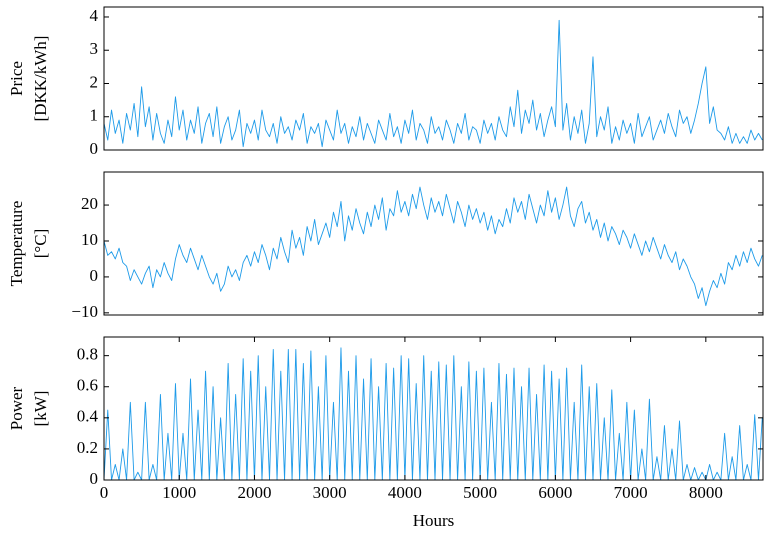 Image resolution: width=771 pixels, height=539 pixels. Describe the element at coordinates (16, 244) in the screenshot. I see `y-axis-label: Temperature` at that location.